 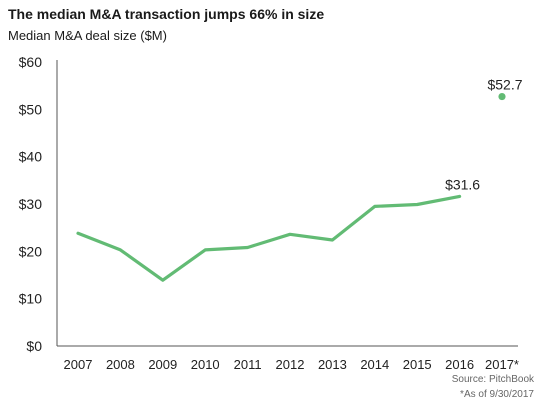 I want to click on x-tick-label: 2014, so click(x=374, y=364).